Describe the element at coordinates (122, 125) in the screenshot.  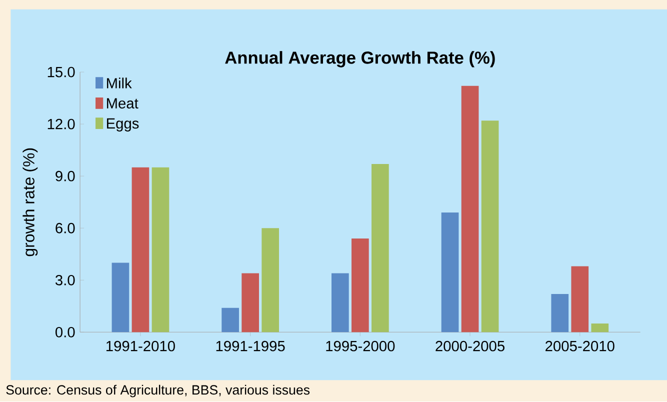
I see `legend-label: Eggs` at that location.